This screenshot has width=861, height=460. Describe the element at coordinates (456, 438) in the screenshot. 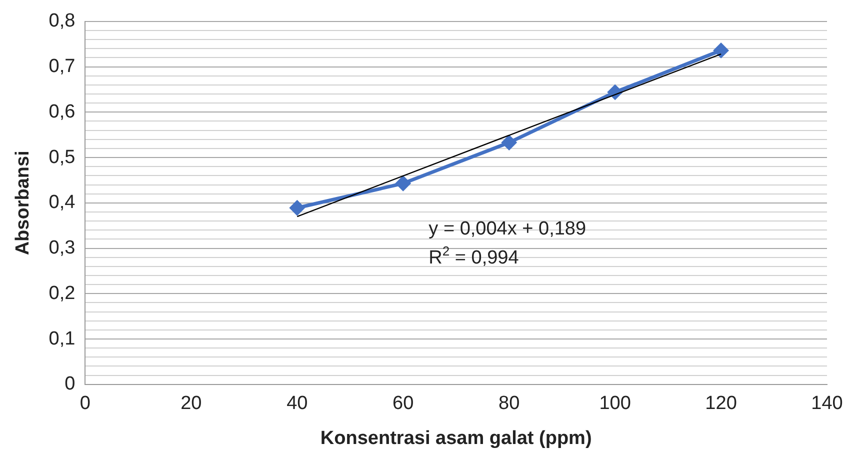

I see `x-axis-title: Konsentrasi asam galat (ppm)` at that location.